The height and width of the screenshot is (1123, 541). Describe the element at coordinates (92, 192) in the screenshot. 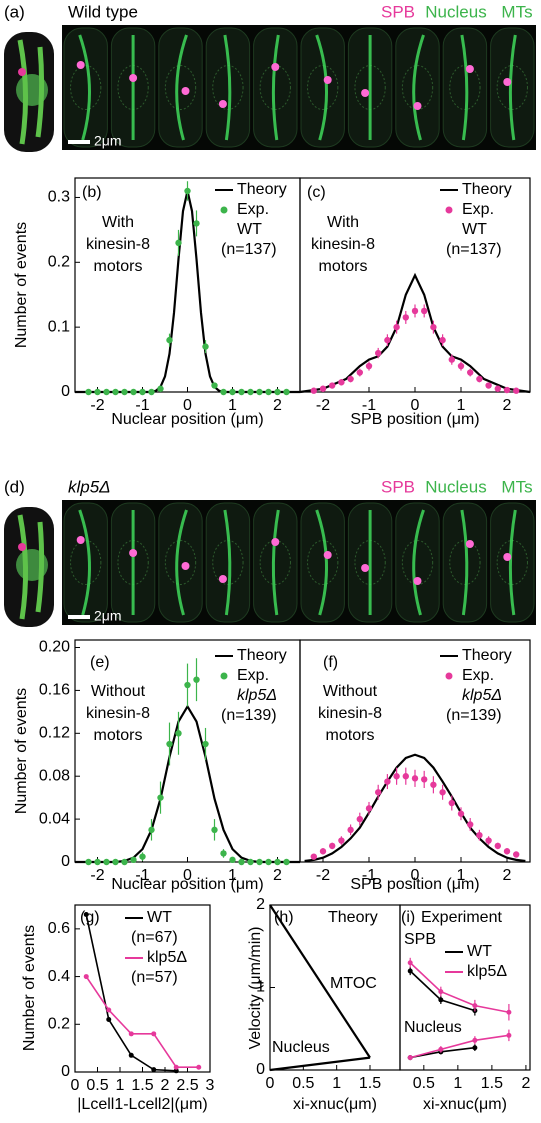

I see `panel-label: (b)` at that location.